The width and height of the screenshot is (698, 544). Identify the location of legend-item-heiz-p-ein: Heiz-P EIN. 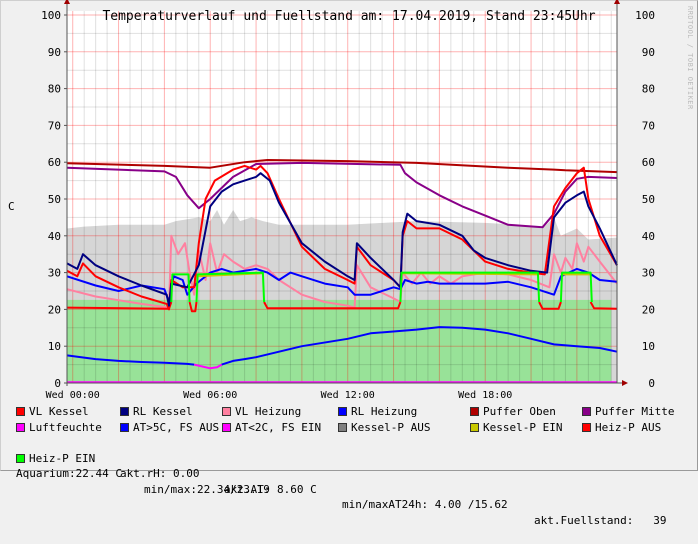
(55, 459).